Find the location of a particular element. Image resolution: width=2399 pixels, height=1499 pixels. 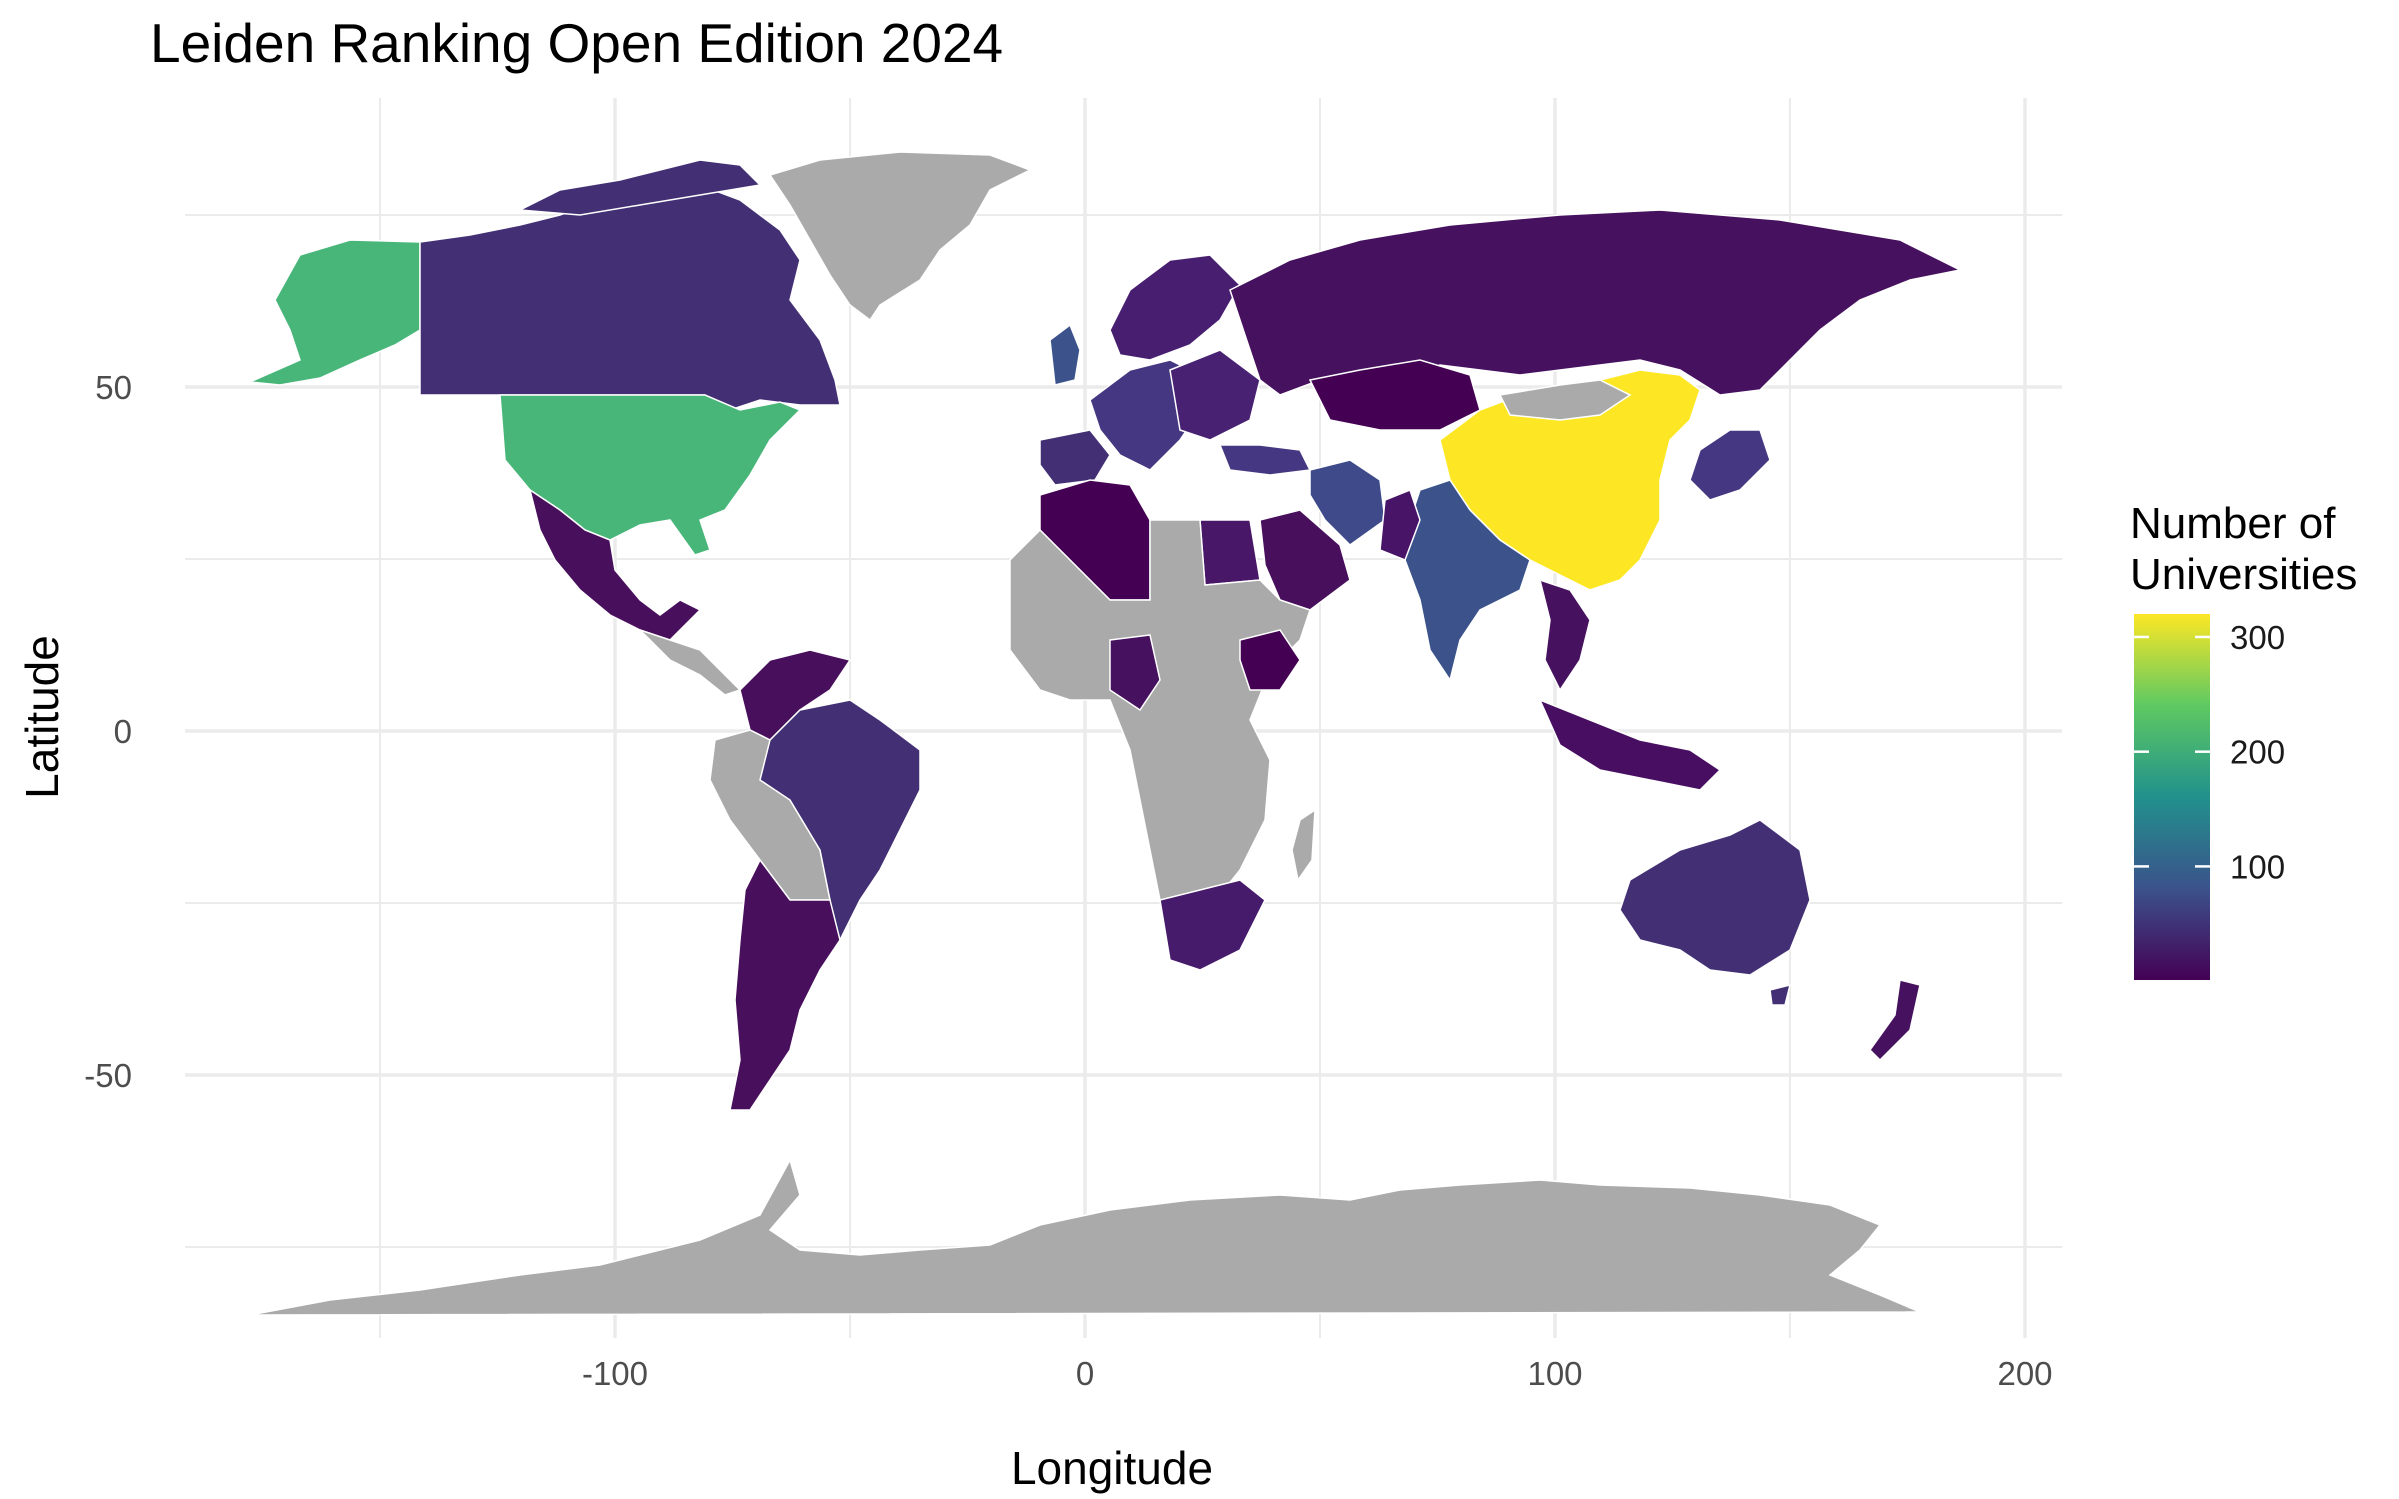

region-mexico is located at coordinates (615, 564).